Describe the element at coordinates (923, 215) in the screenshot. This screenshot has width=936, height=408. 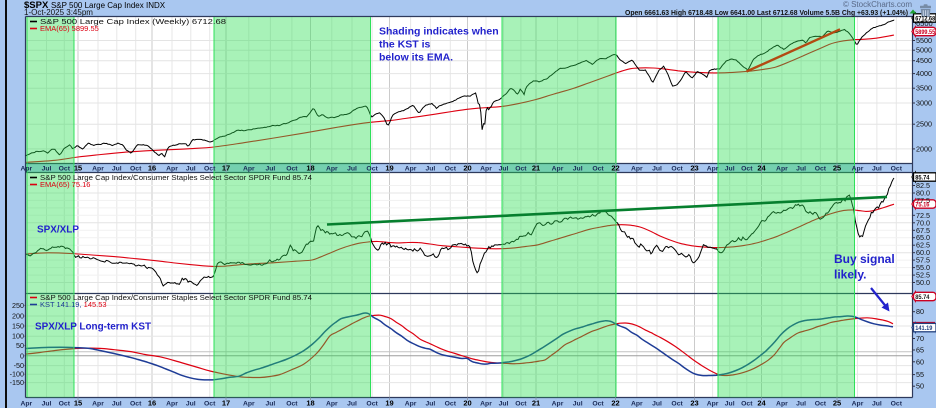
I see `svg-text: 72.5` at that location.